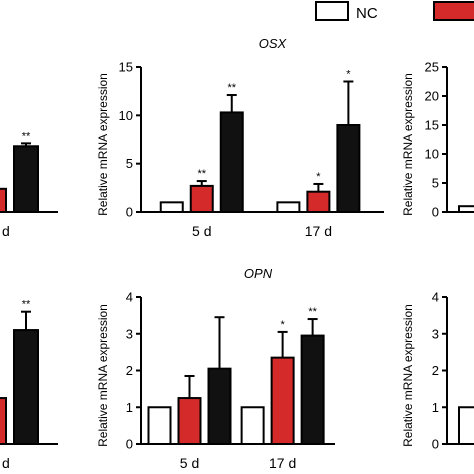  Describe the element at coordinates (332, 11) in the screenshot. I see `legend-swatch-nc` at that location.